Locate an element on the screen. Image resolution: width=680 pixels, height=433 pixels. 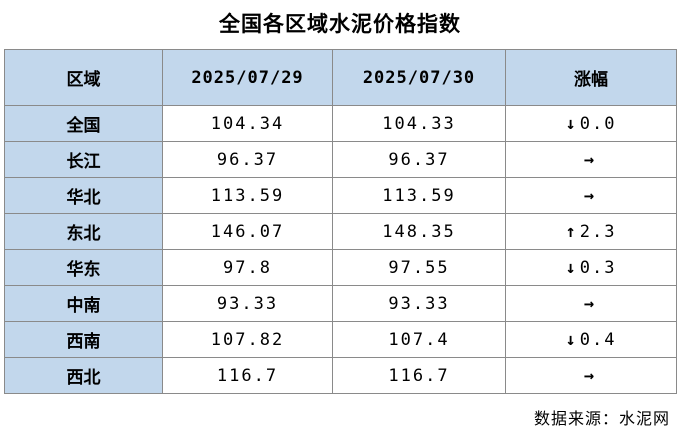
index-value-date1: 107.82 is located at coordinates (247, 339).